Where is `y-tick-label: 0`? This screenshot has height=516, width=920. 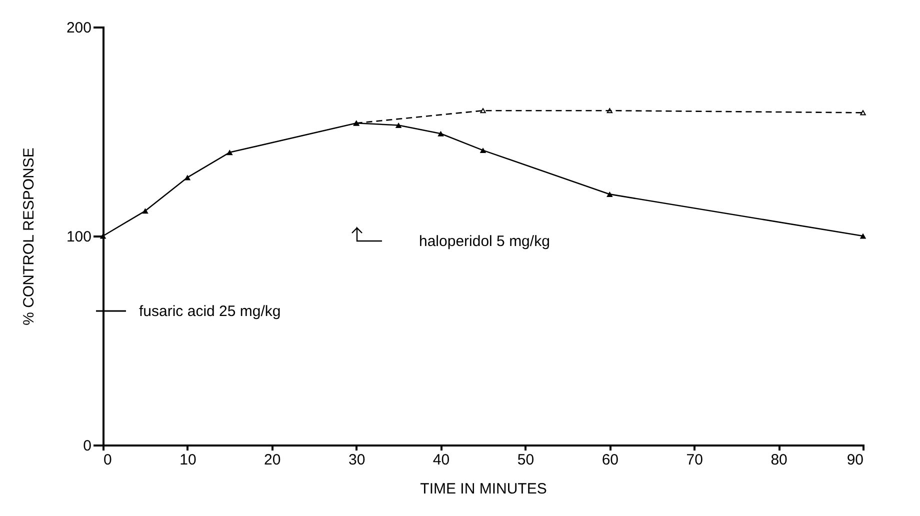
y-tick-label: 0 is located at coordinates (87, 446).